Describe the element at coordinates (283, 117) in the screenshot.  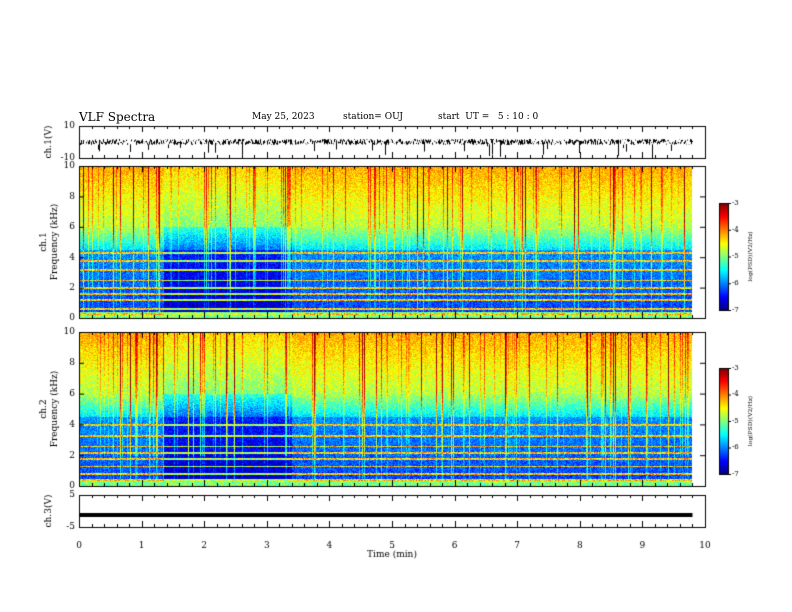
I see `date-label: May 25, 2023` at that location.